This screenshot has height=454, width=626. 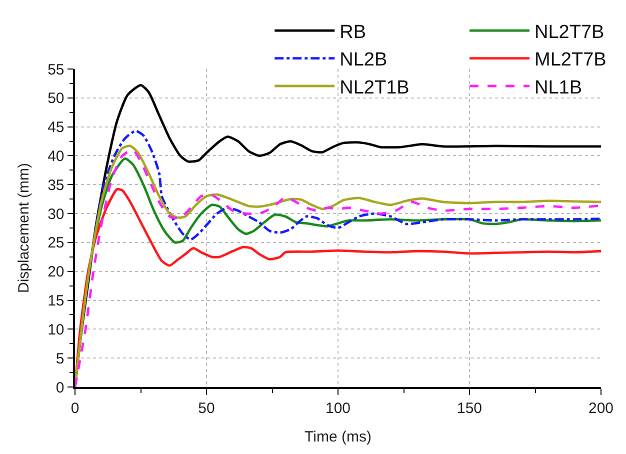 What do you see at coordinates (569, 33) in the screenshot?
I see `legend-label: NL2T7B` at bounding box center [569, 33].